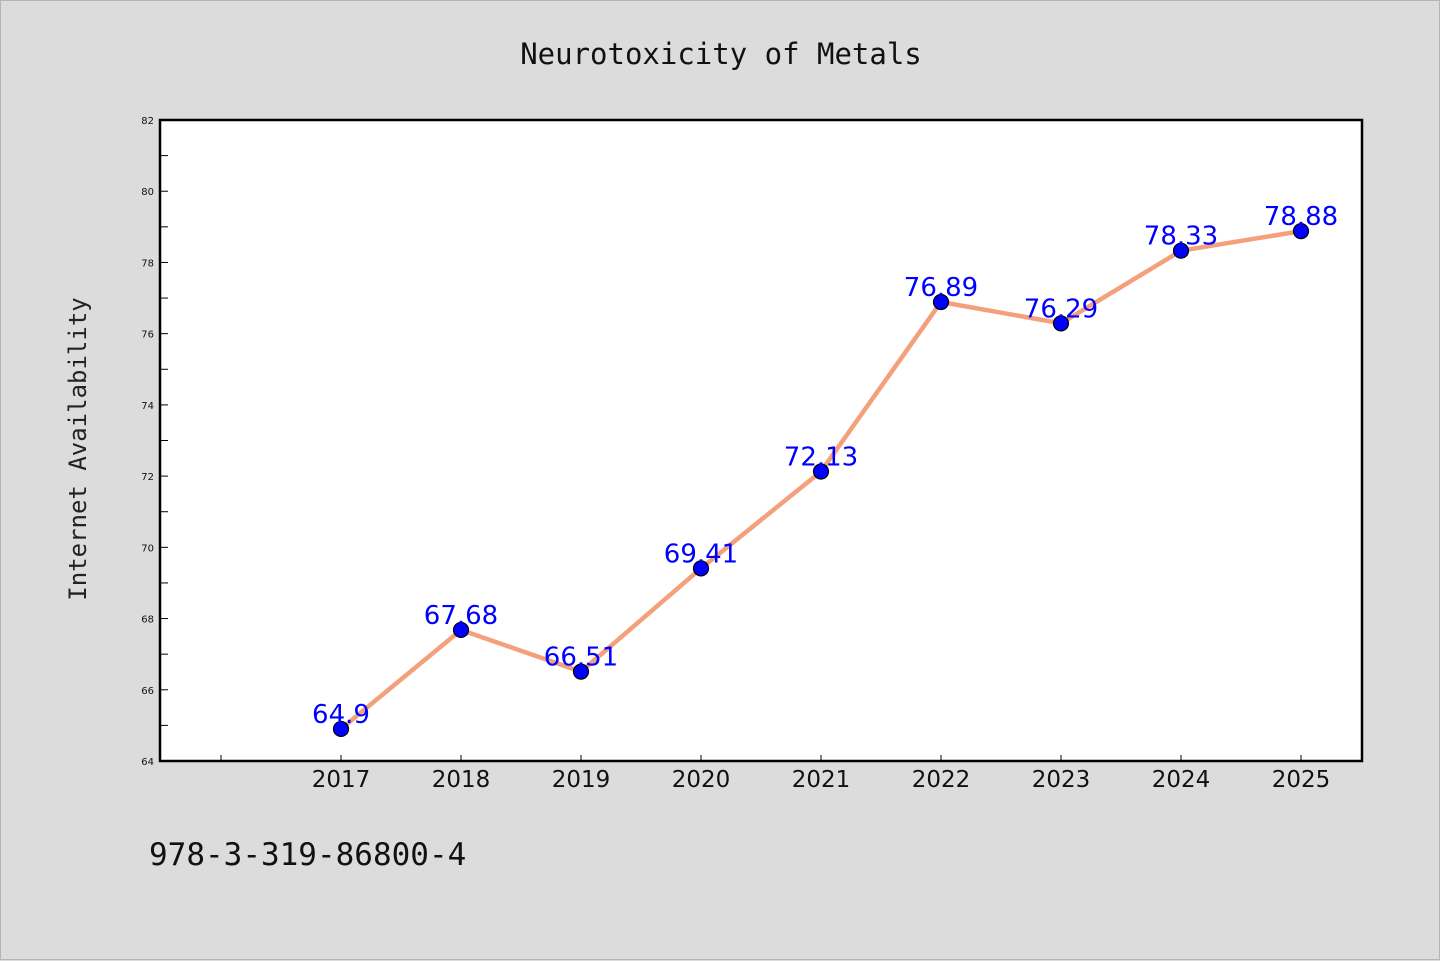 The height and width of the screenshot is (961, 1440). I want to click on y-tick-label: 76, so click(147, 335).